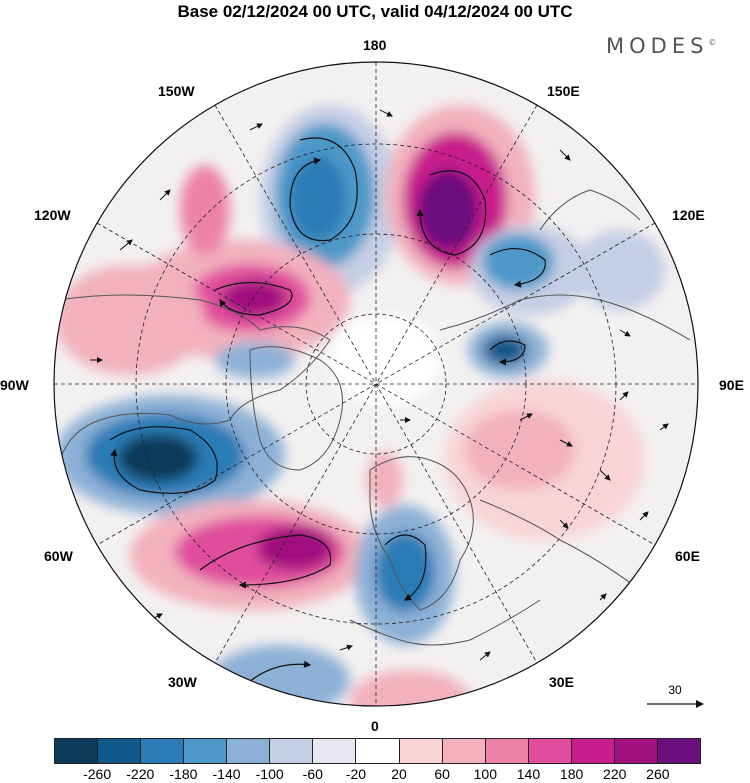  Describe the element at coordinates (385, 360) in the screenshot. I see `anomaly-neutral-pole` at that location.